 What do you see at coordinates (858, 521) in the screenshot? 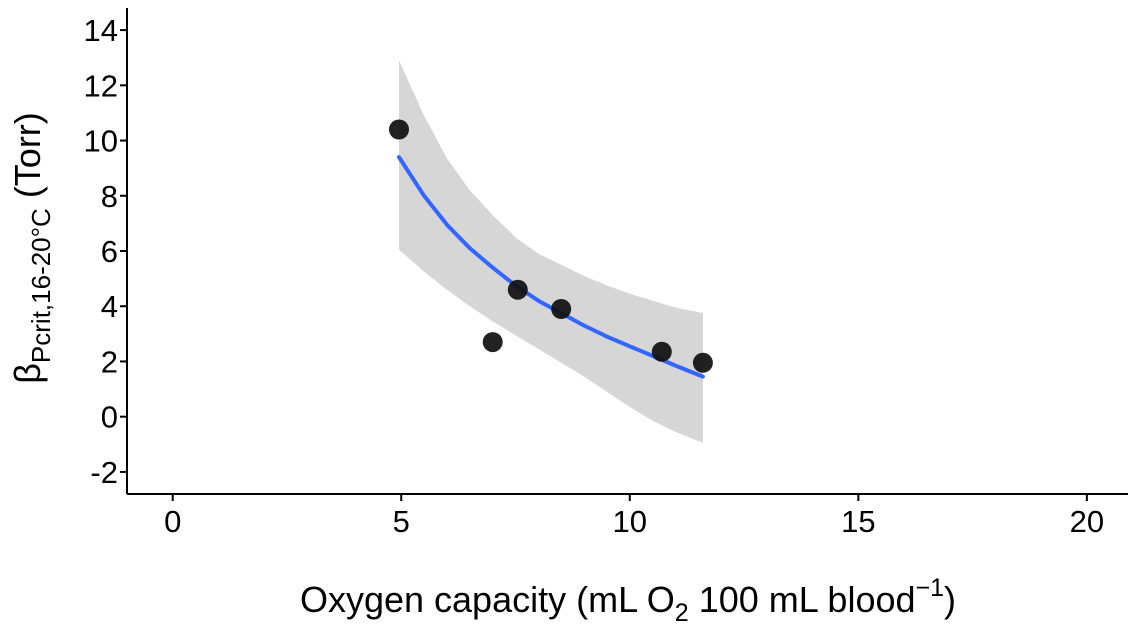
I see `x-tick-label-3: 15` at bounding box center [858, 521].